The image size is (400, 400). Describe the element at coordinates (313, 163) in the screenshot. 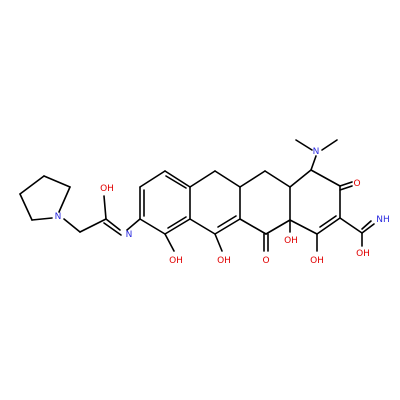

I see `bond-n-c4` at that location.